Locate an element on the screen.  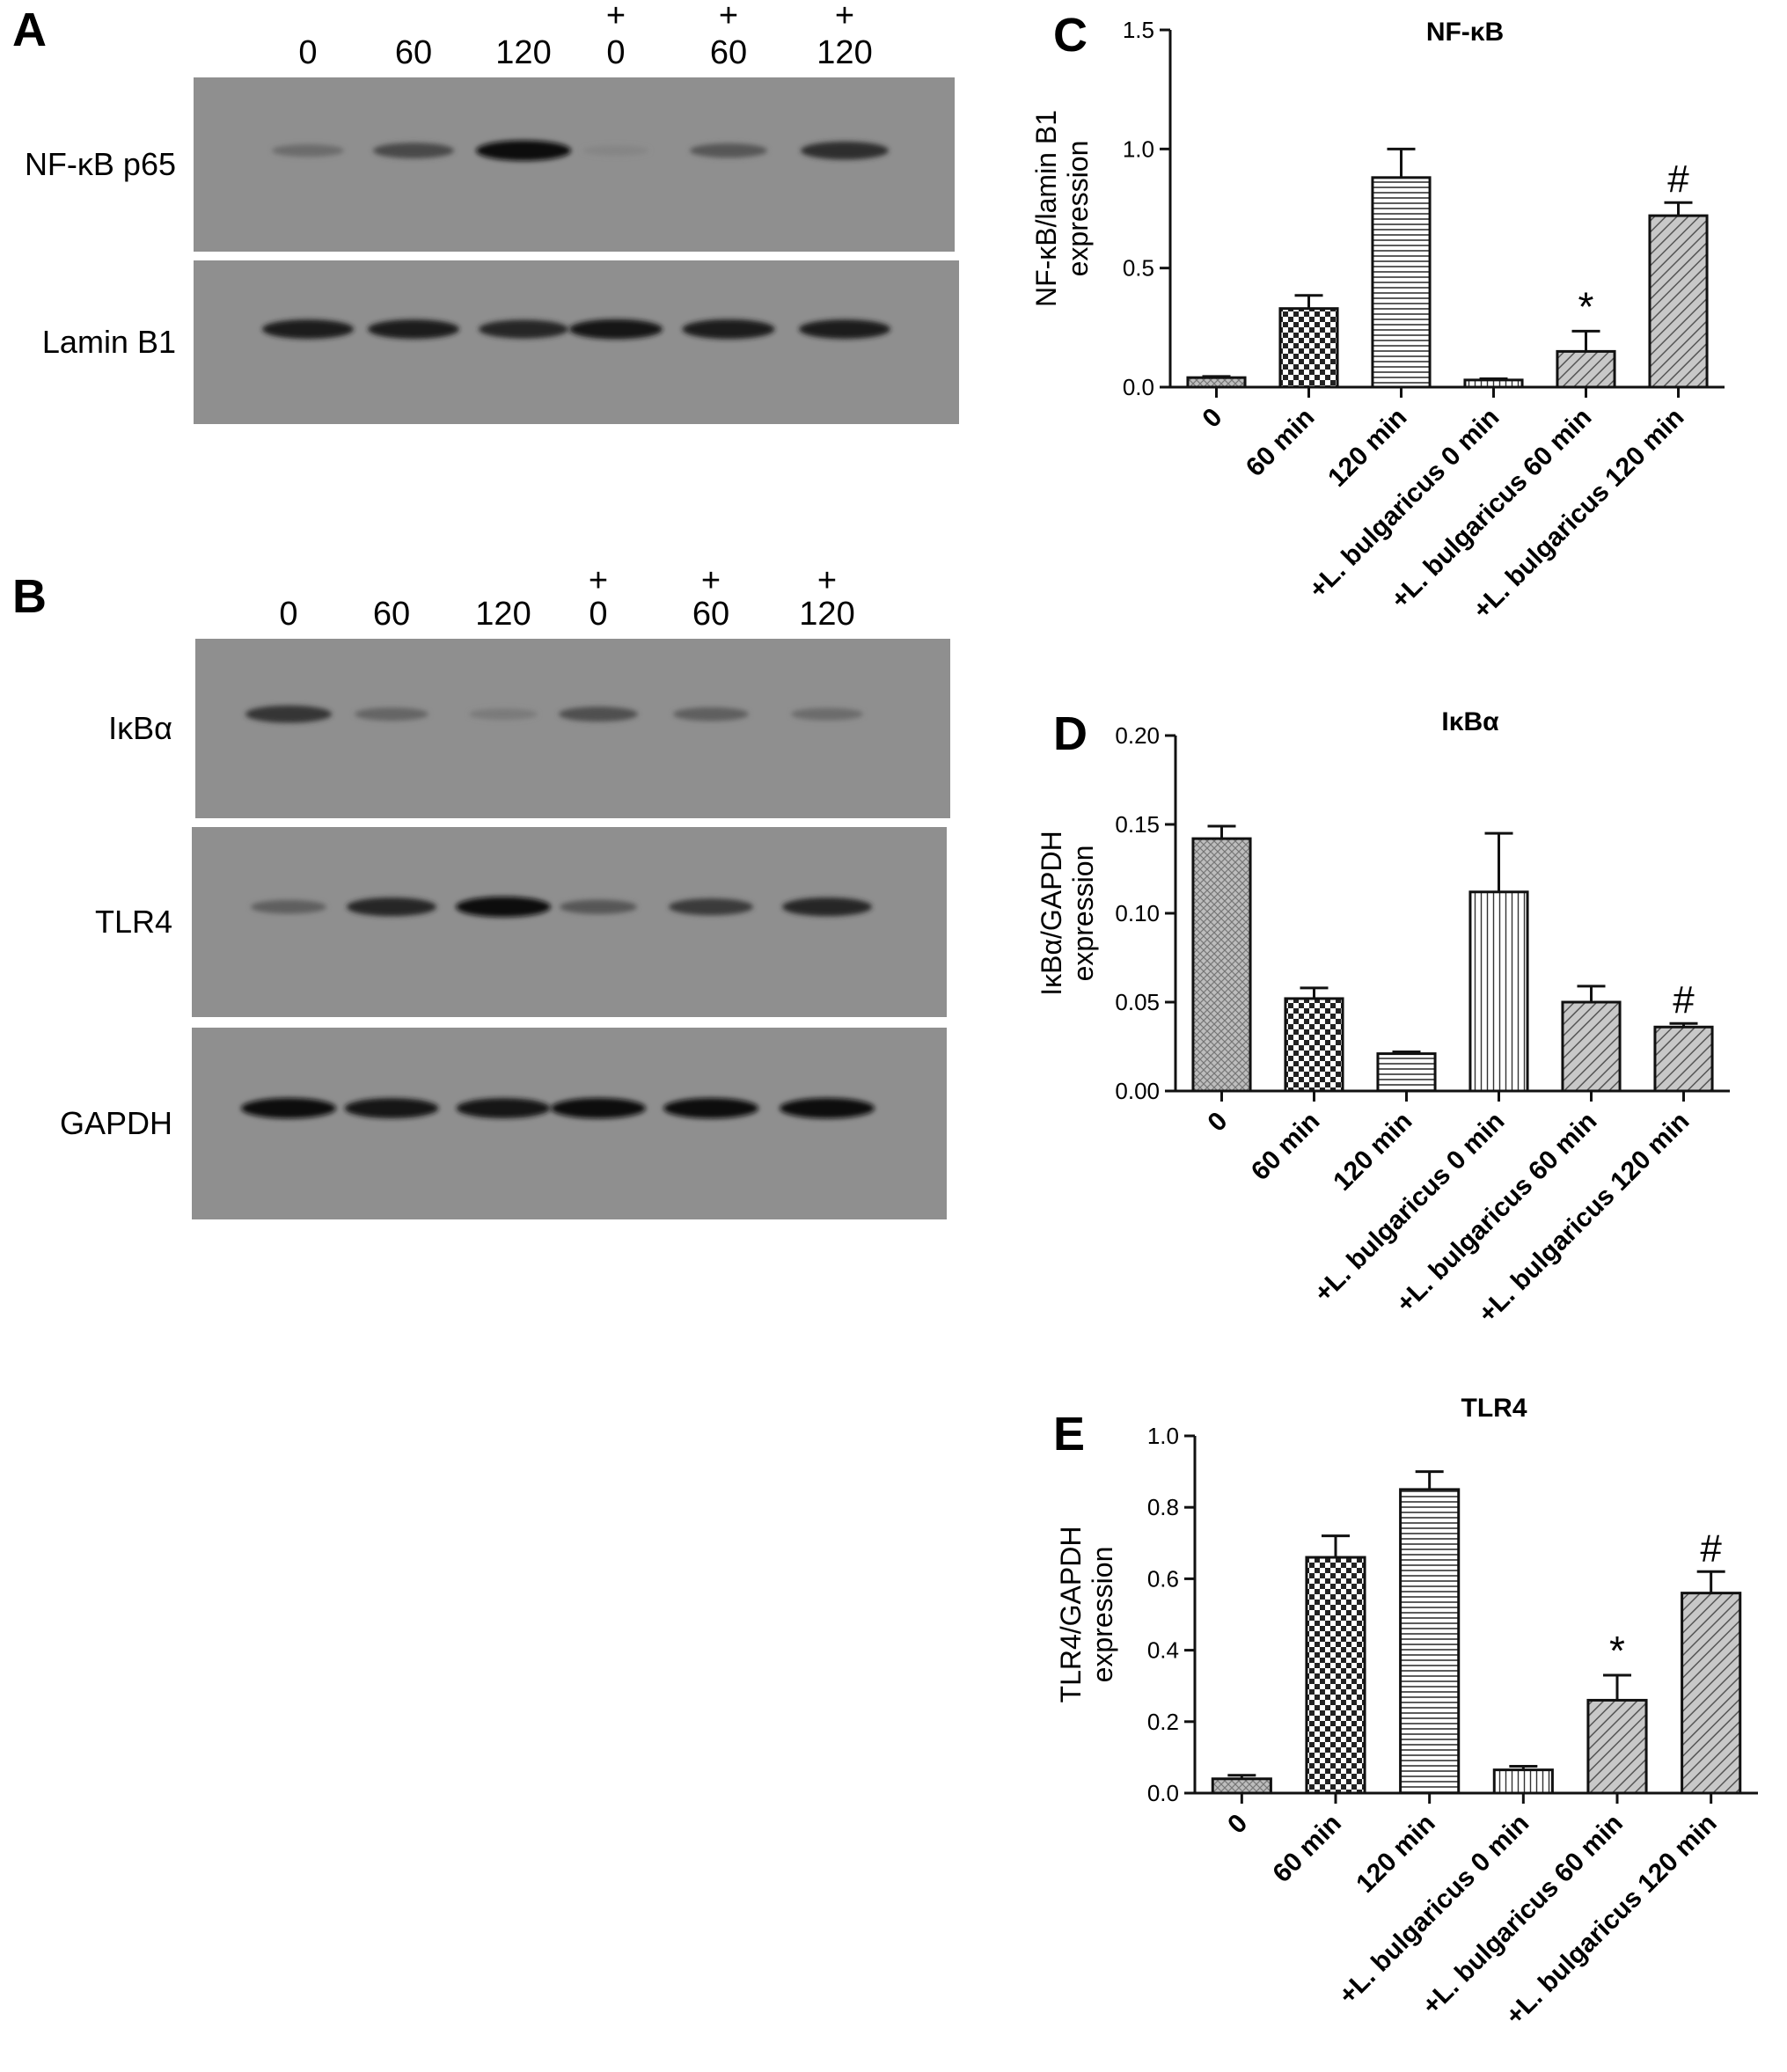
panel-letter-b: B is located at coordinates (29, 596).